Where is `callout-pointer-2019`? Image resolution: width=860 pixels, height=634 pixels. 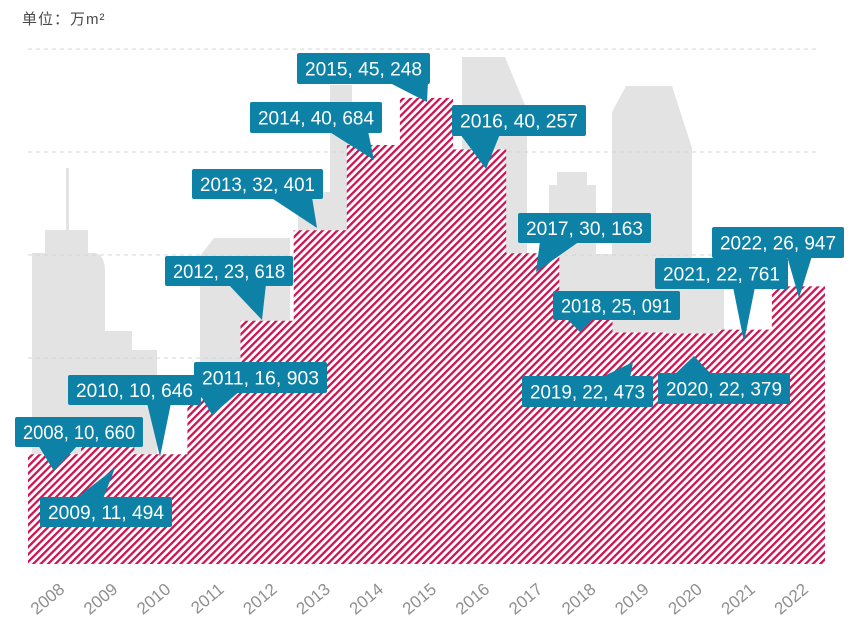
callout-pointer-2019 is located at coordinates (616, 370).